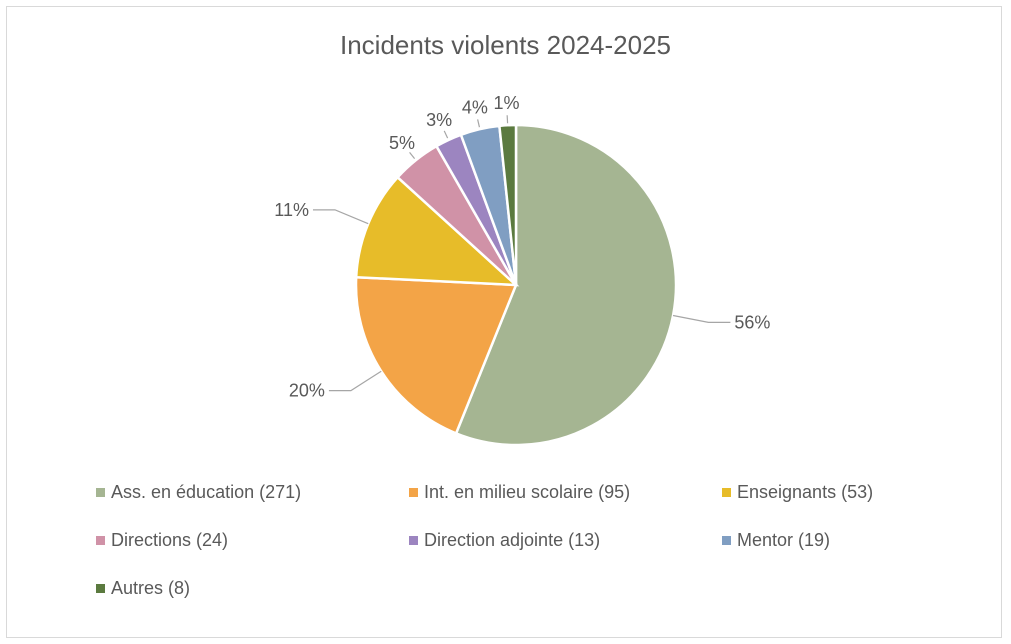 This screenshot has width=1011, height=644. I want to click on data-label-enseignants: 11%, so click(291, 210).